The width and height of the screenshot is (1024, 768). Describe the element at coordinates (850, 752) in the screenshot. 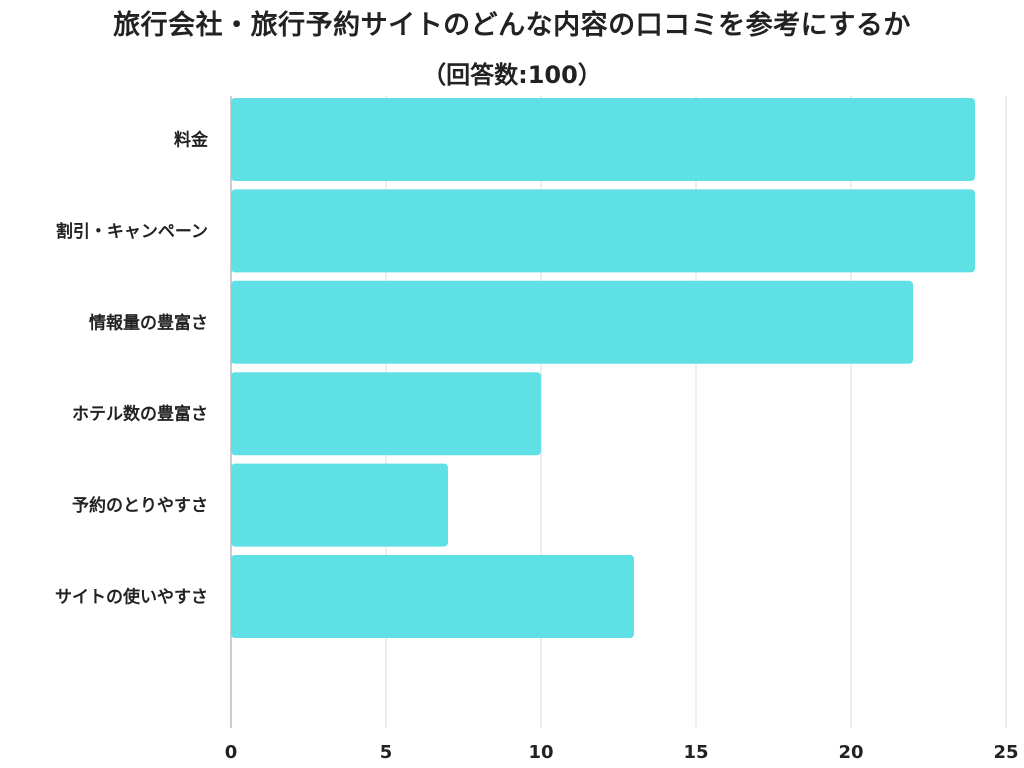

I see `x-tick-label-20: 20` at that location.